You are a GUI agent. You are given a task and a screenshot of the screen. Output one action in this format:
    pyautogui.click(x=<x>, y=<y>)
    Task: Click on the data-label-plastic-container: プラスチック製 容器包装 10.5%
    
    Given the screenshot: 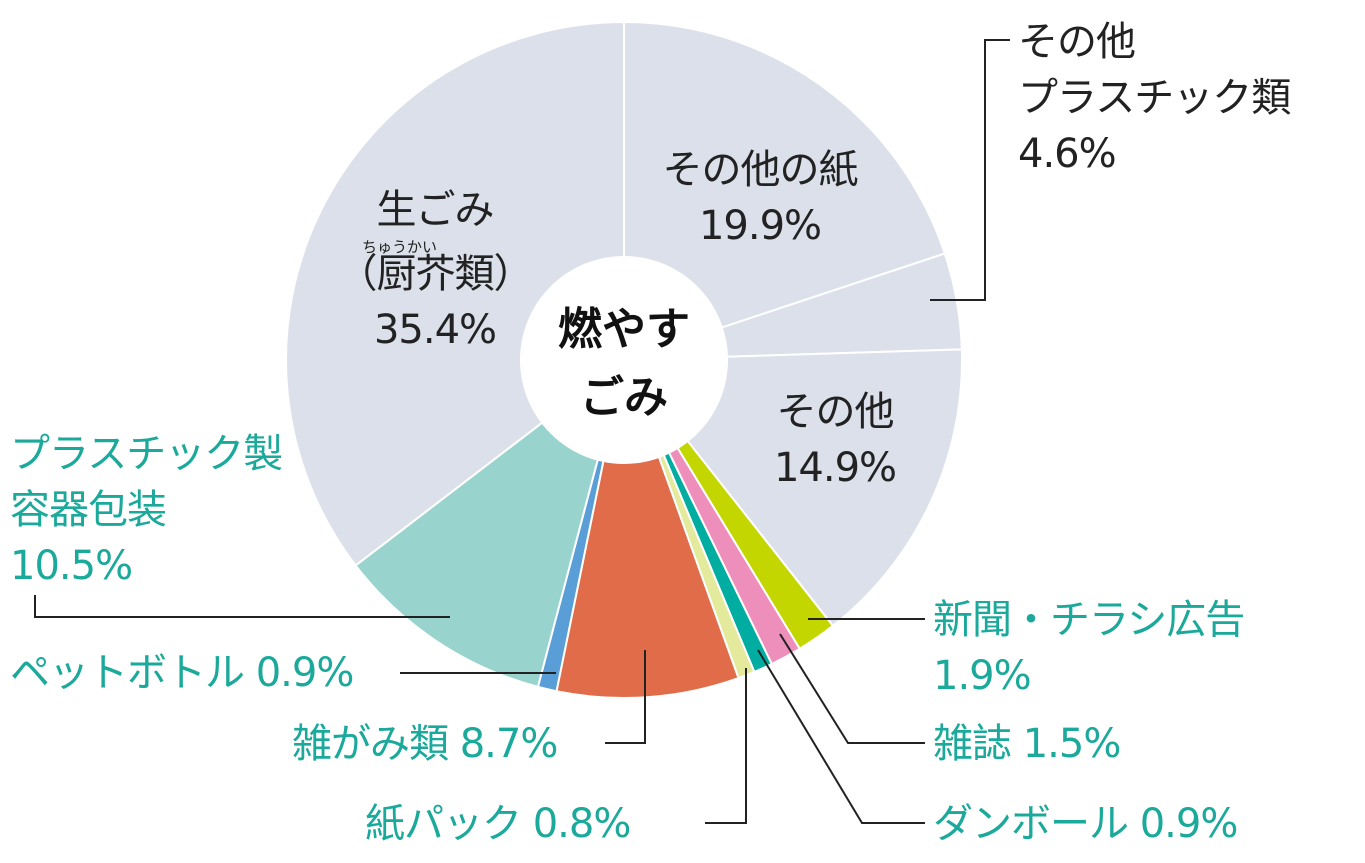 What is the action you would take?
    pyautogui.click(x=146, y=510)
    